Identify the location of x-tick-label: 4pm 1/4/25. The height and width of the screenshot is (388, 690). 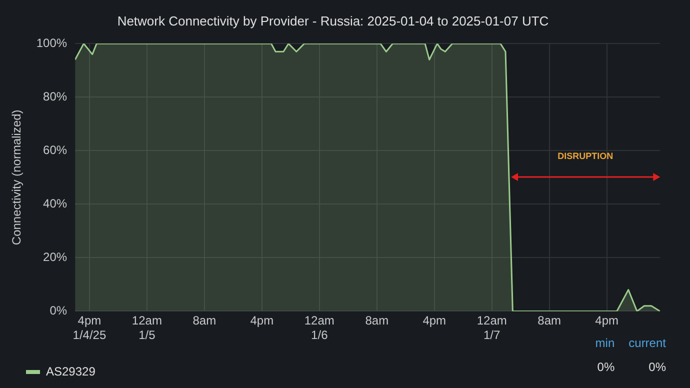
(89, 328).